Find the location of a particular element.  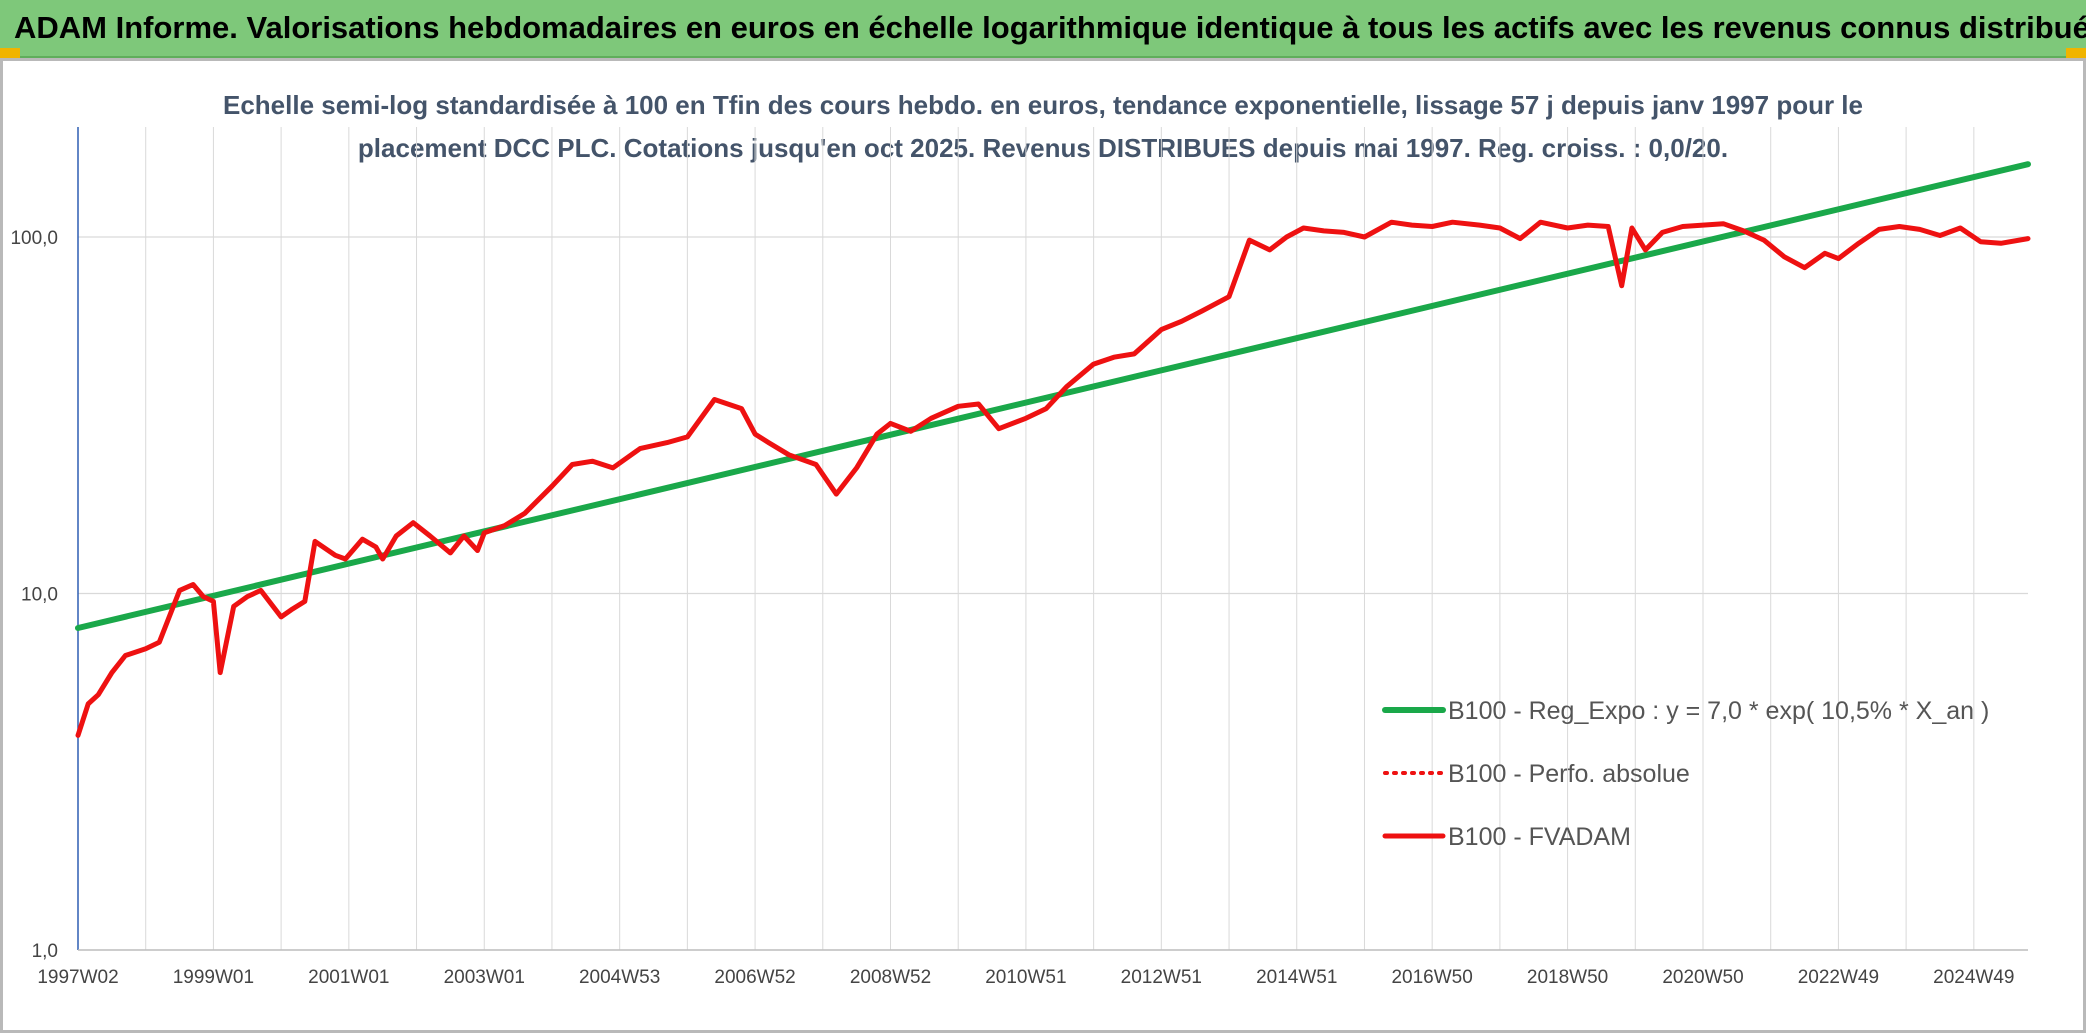

x-tick-label: 2024W49 is located at coordinates (1973, 977).